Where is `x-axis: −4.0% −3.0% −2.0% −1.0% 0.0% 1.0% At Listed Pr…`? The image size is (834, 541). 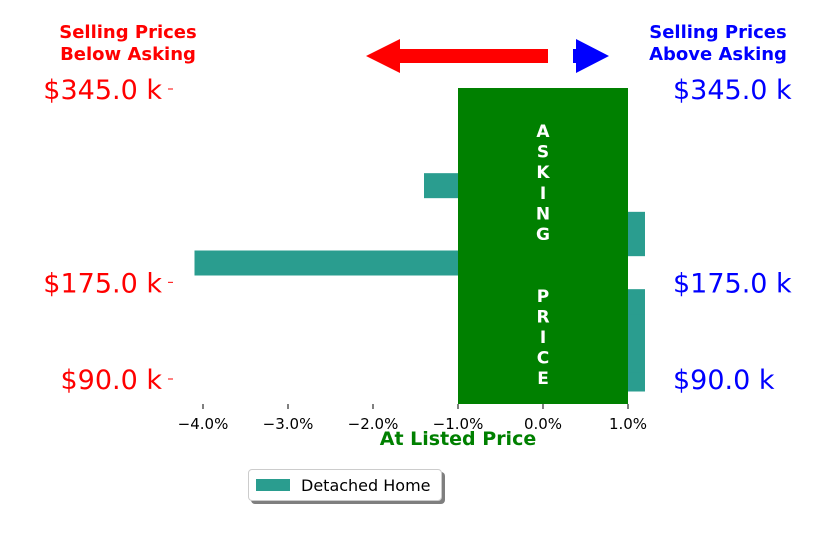
x-axis: −4.0% −3.0% −2.0% −1.0% 0.0% 1.0% At Listed Pr… is located at coordinates (412, 427).